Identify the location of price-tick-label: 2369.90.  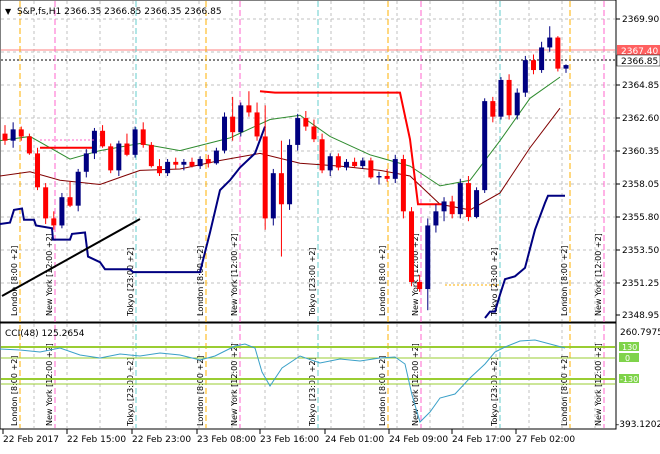
(640, 20).